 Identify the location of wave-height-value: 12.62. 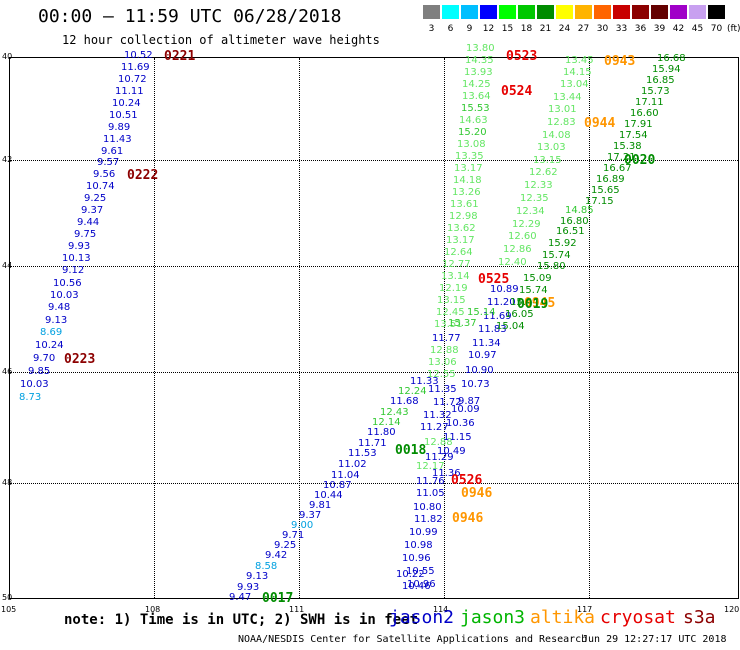
(543, 172).